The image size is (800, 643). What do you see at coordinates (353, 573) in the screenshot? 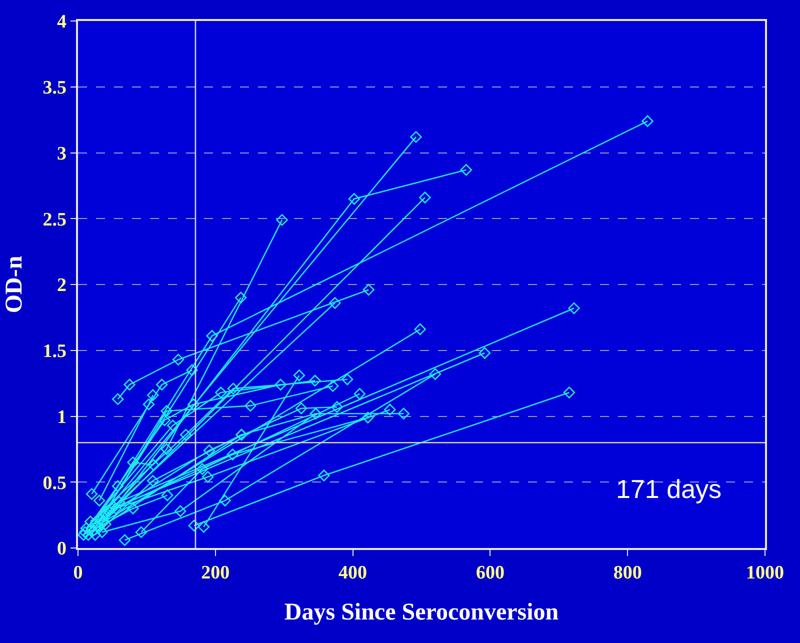
I see `x-tick-label: 400` at bounding box center [353, 573].